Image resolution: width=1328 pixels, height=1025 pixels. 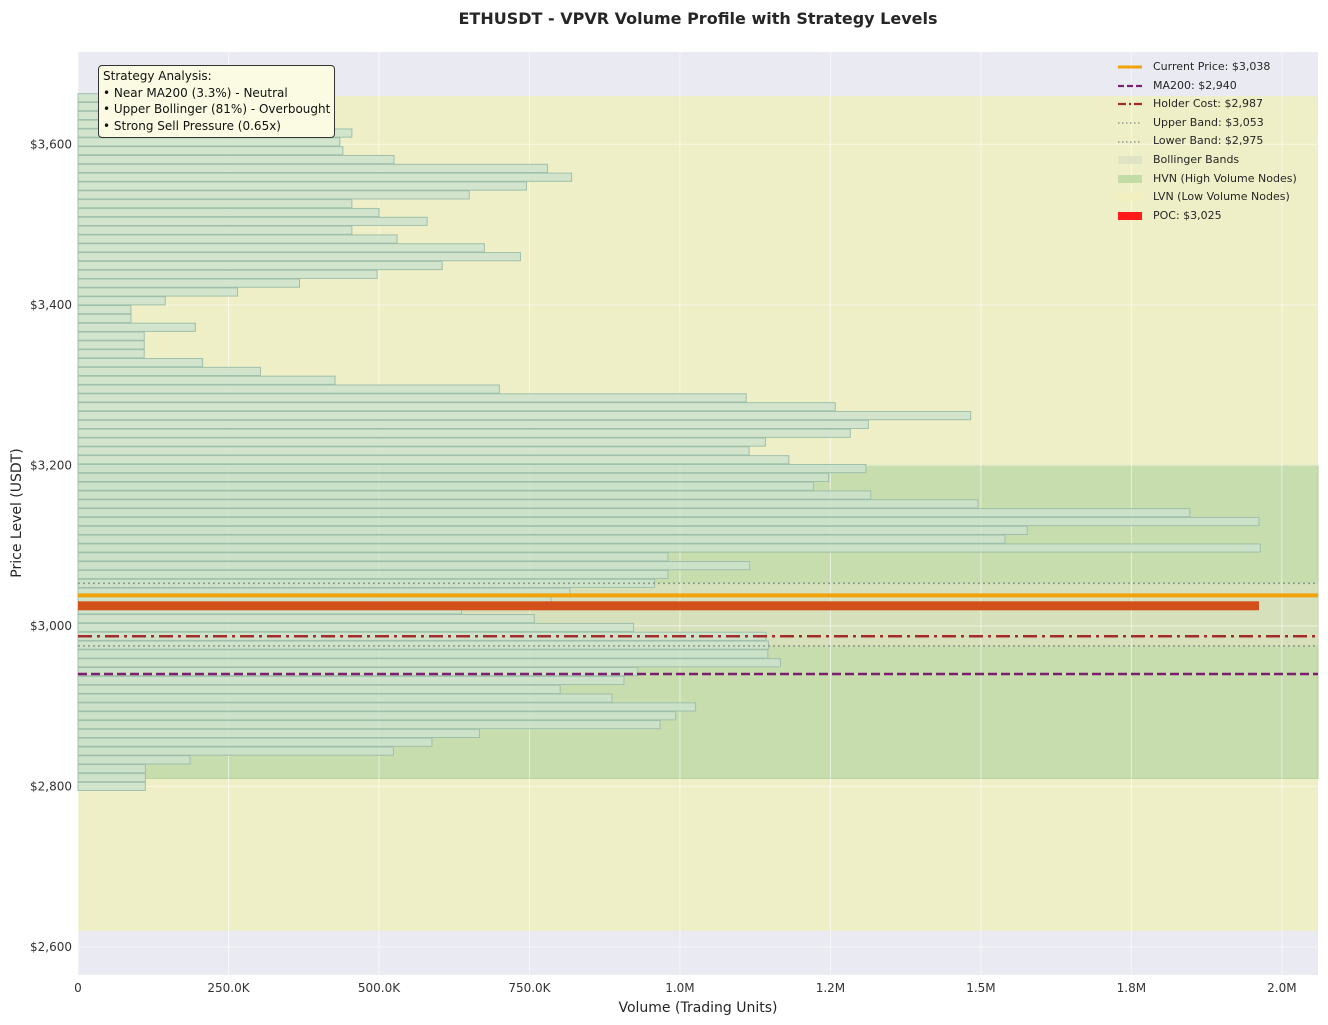 I want to click on annotation-line: • Near MA200 (3.3%) - Neutral, so click(x=195, y=92).